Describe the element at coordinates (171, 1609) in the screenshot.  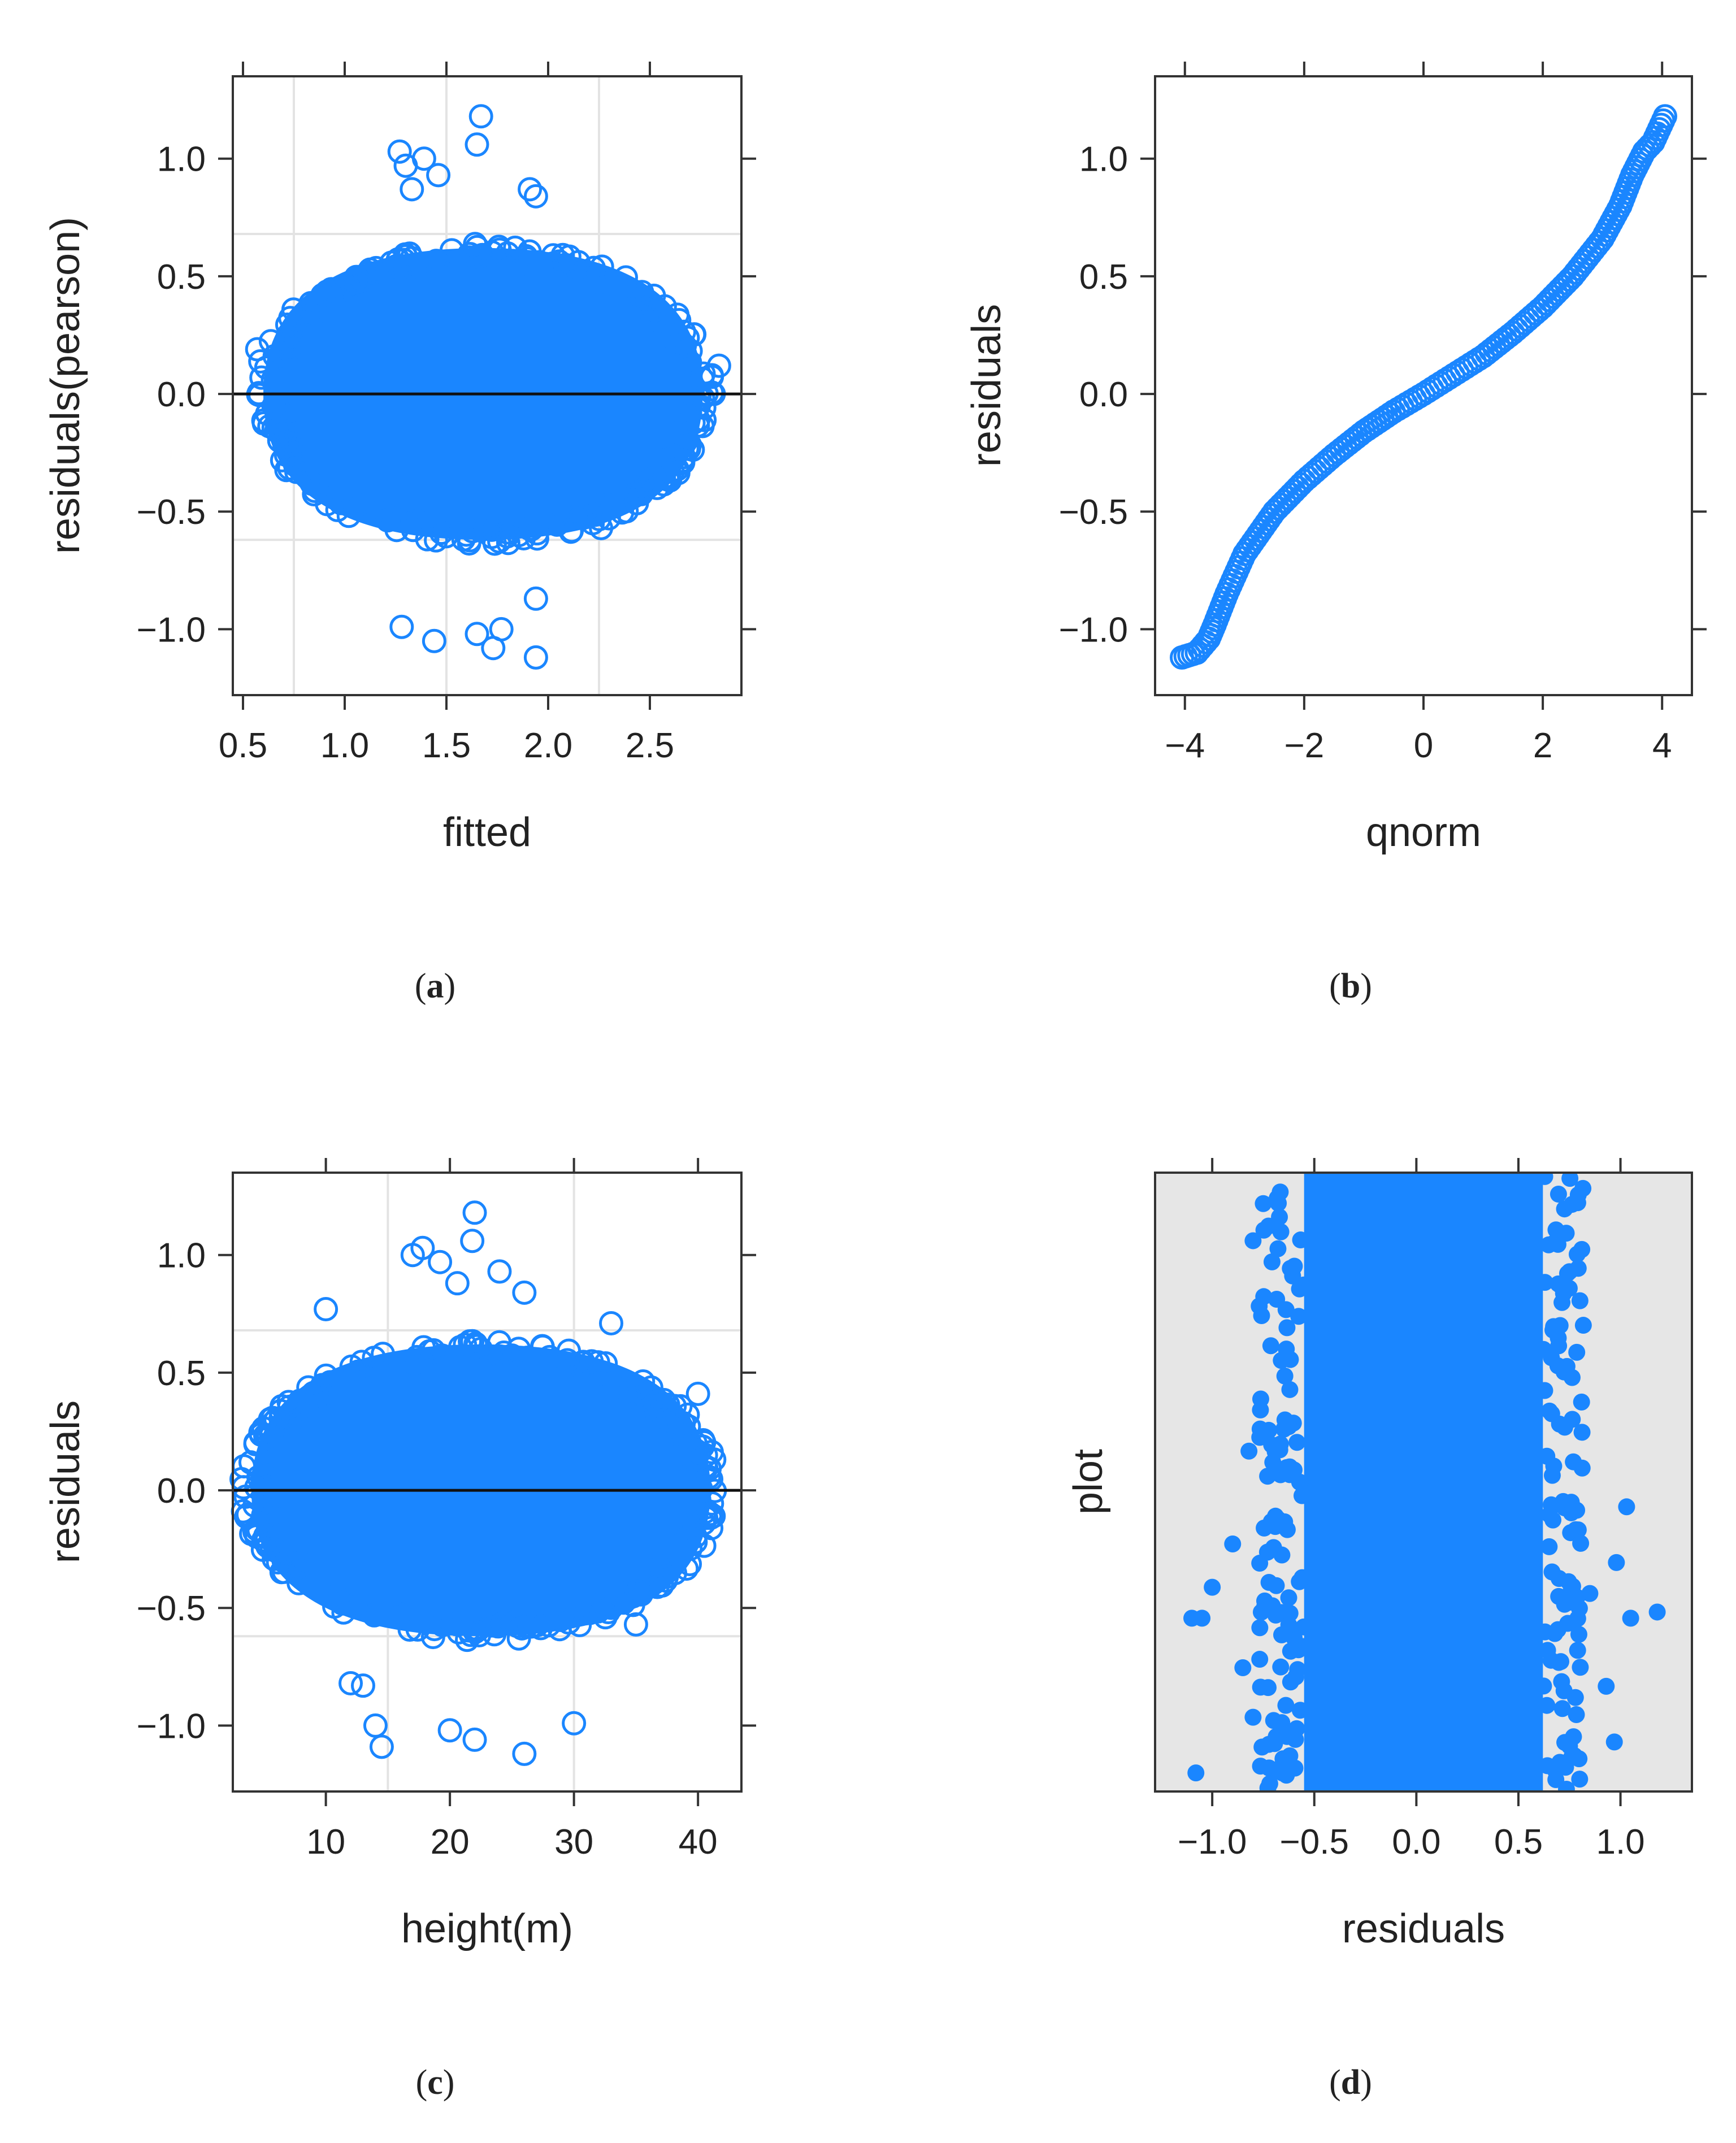
I see `panel-c-ytick-label: −0.5` at that location.